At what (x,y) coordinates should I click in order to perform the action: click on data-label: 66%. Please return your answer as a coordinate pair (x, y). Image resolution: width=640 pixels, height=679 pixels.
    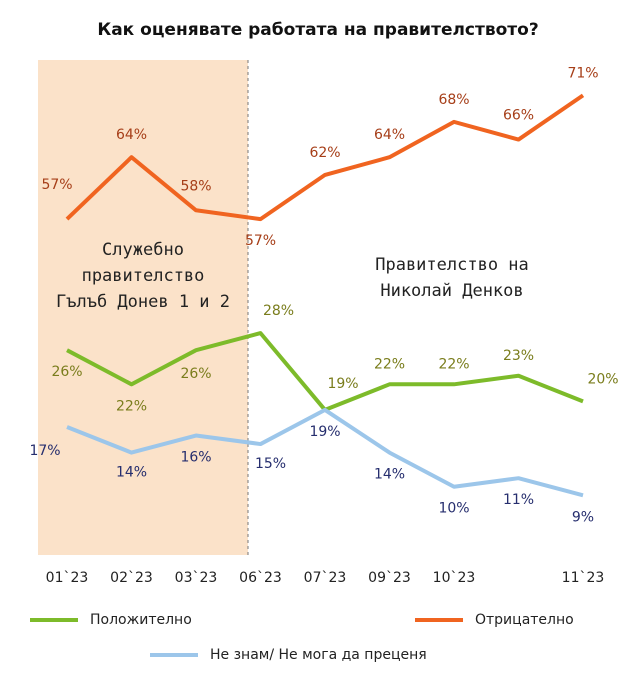
    Looking at the image, I should click on (518, 116).